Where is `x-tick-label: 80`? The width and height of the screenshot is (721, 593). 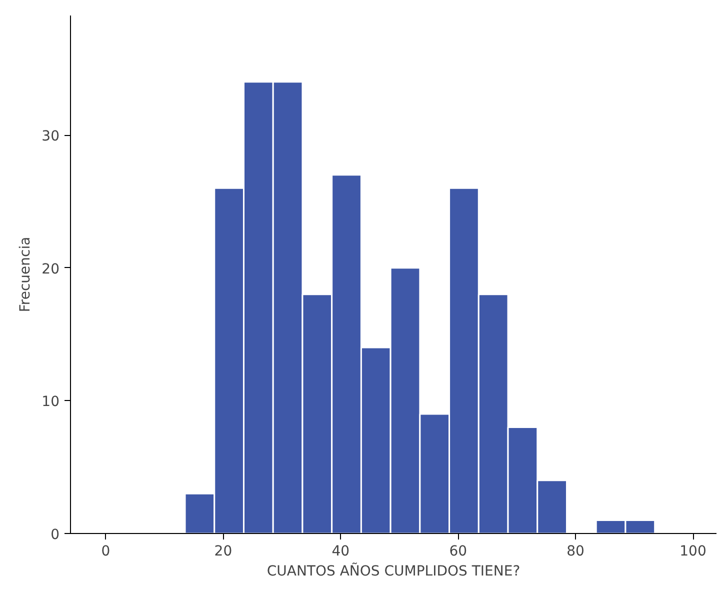
x-tick-label: 80 is located at coordinates (575, 552).